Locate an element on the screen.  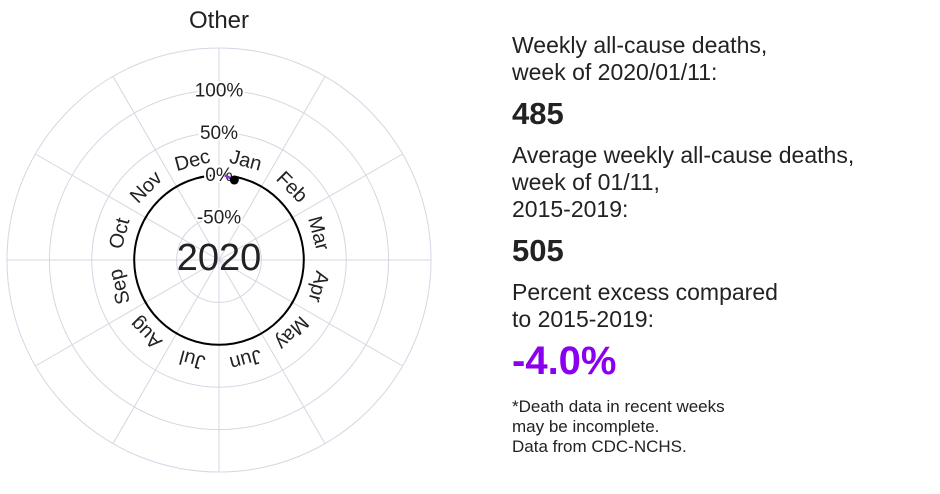
current-week-point is located at coordinates (234, 180).